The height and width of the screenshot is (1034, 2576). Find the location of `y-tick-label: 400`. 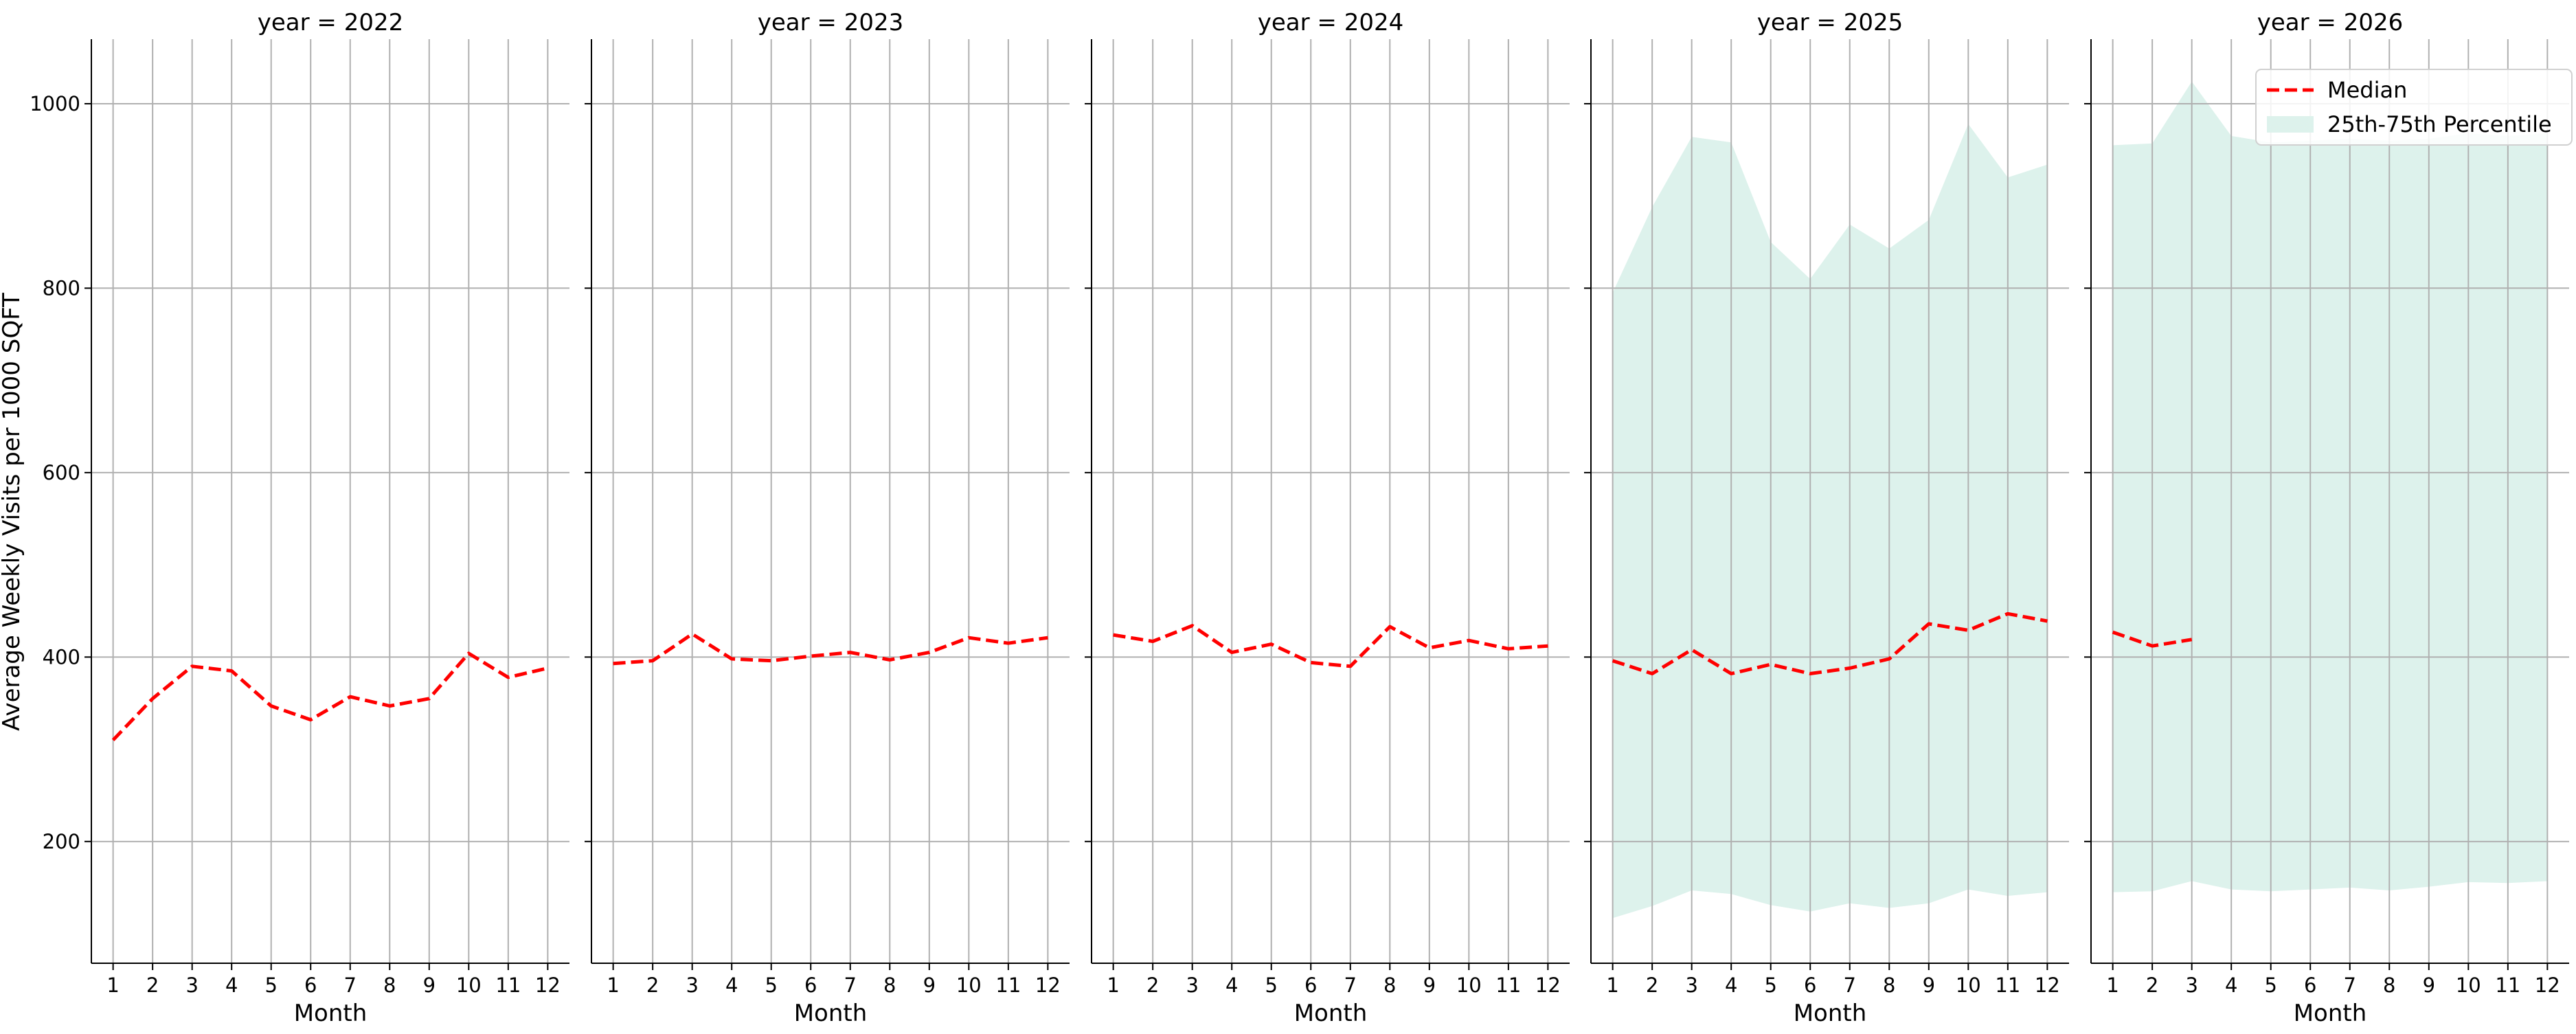

y-tick-label: 400 is located at coordinates (61, 656).